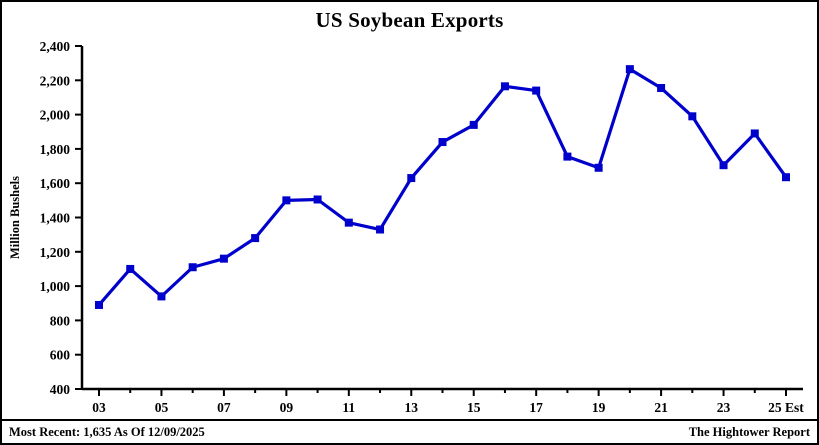 This screenshot has height=445, width=819. Describe the element at coordinates (599, 407) in the screenshot. I see `x-tick-label: 19` at that location.